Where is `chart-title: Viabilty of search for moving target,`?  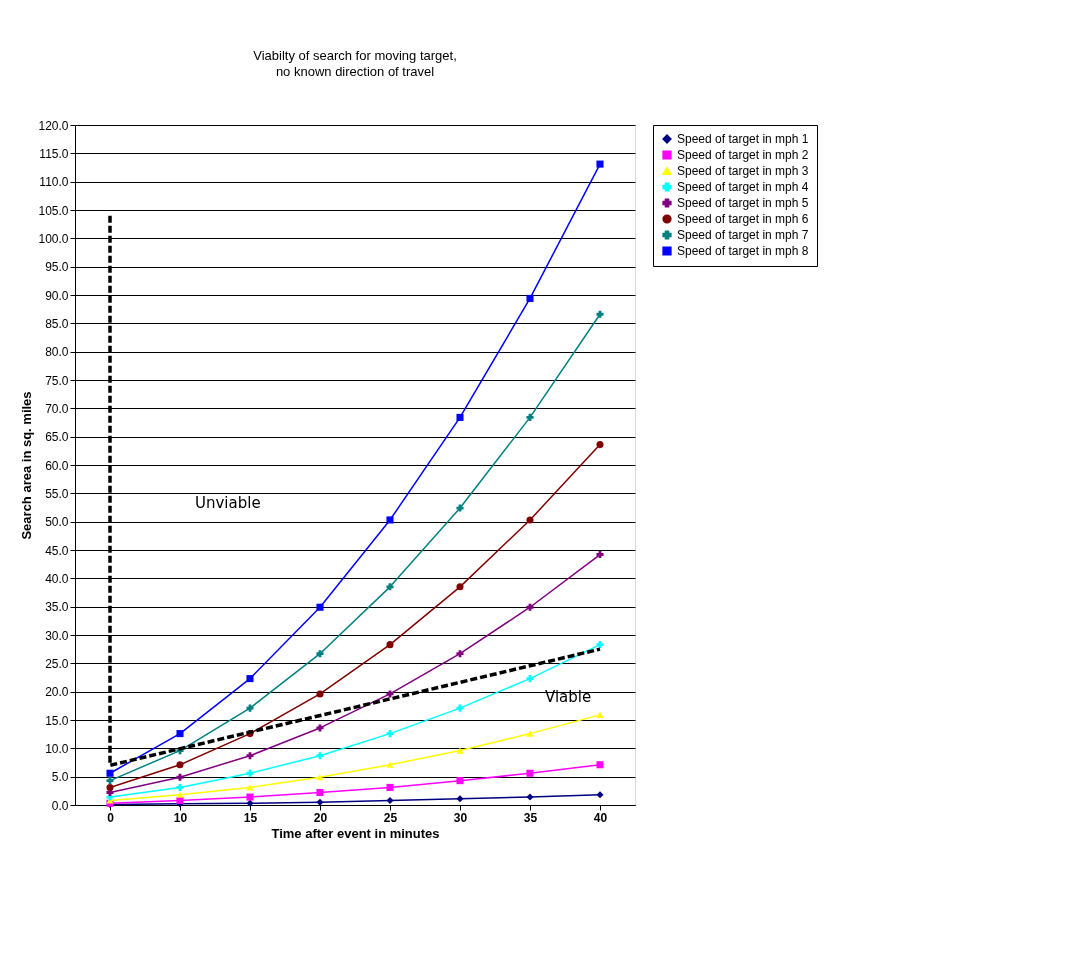 chart-title: Viabilty of search for moving target, is located at coordinates (355, 55).